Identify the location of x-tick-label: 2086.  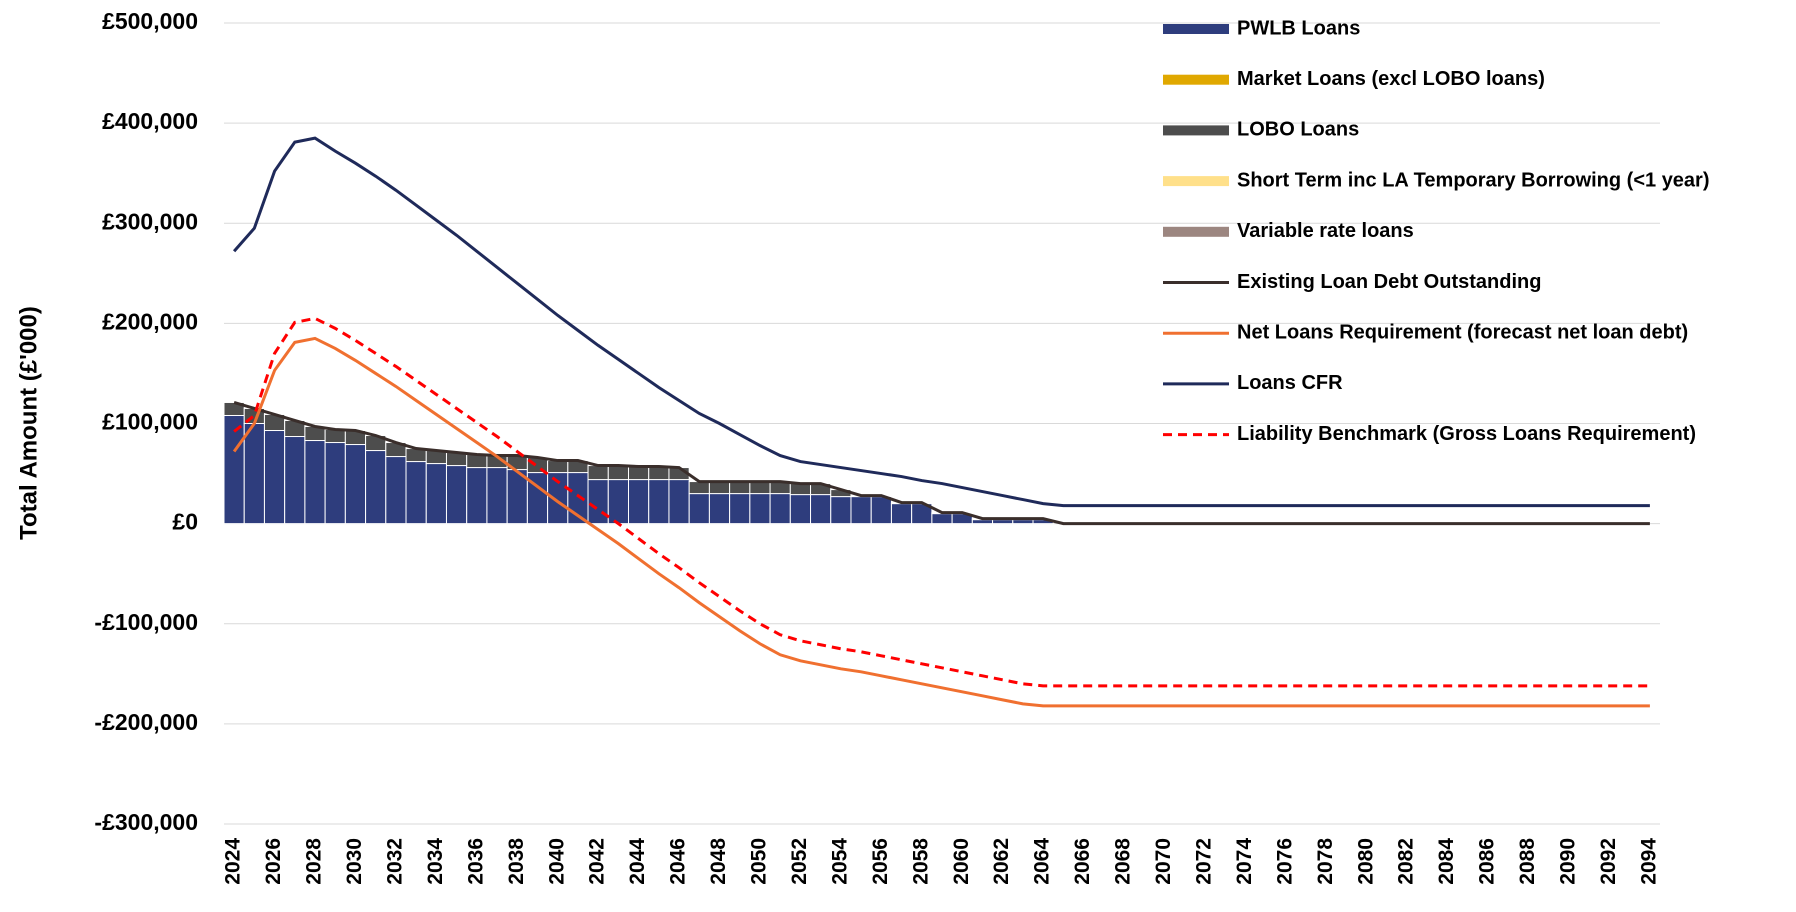
(1487, 861).